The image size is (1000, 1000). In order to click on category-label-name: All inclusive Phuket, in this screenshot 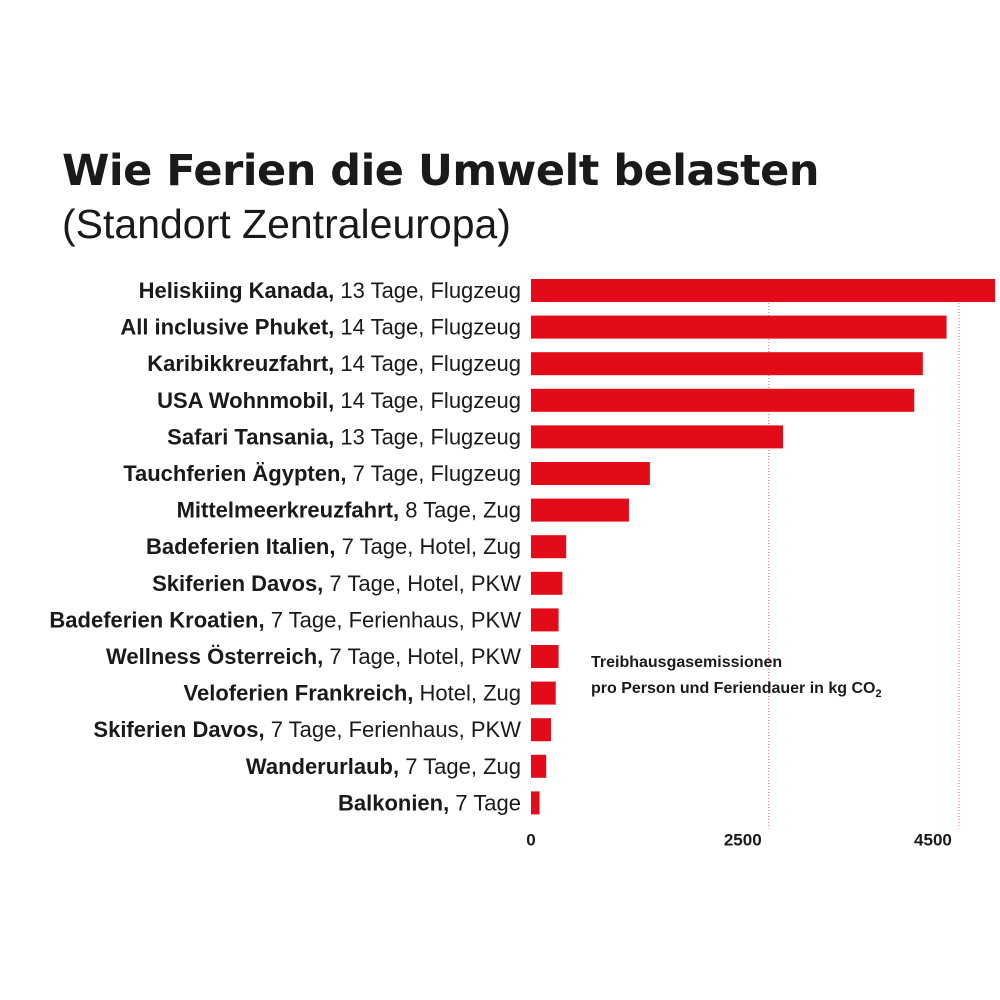, I will do `click(227, 327)`.